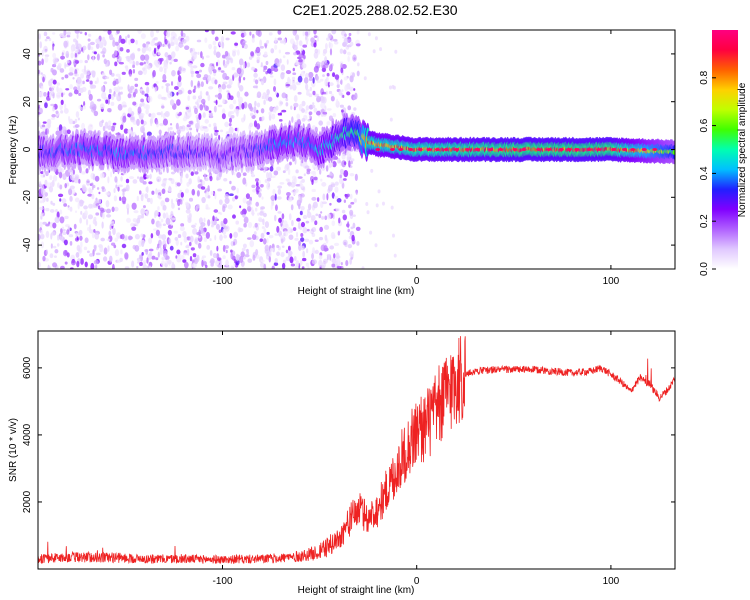 The height and width of the screenshot is (600, 750). Describe the element at coordinates (27, 367) in the screenshot. I see `y-tick-label: 6000` at that location.